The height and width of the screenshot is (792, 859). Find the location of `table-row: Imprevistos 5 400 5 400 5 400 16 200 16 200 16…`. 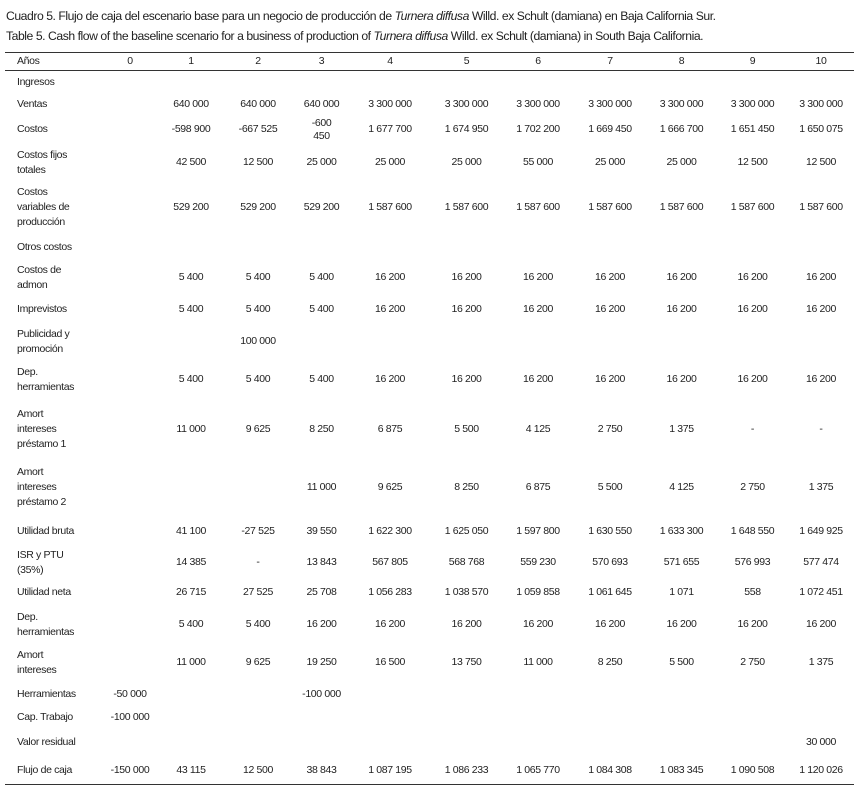

table-row: Imprevistos 5 400 5 400 5 400 16 200 16 200 16… is located at coordinates (429, 310).